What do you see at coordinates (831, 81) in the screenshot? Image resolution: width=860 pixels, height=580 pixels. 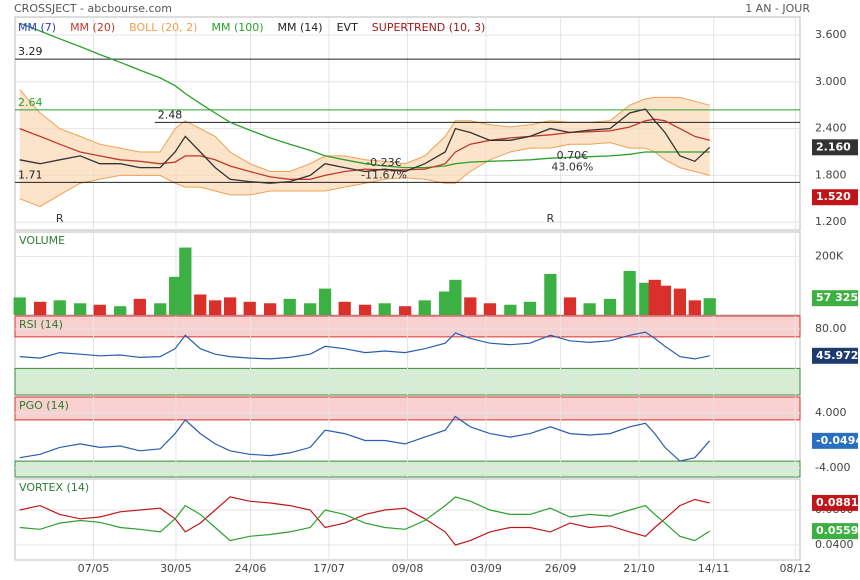 I see `y-tick-label: 3.000` at bounding box center [831, 81].